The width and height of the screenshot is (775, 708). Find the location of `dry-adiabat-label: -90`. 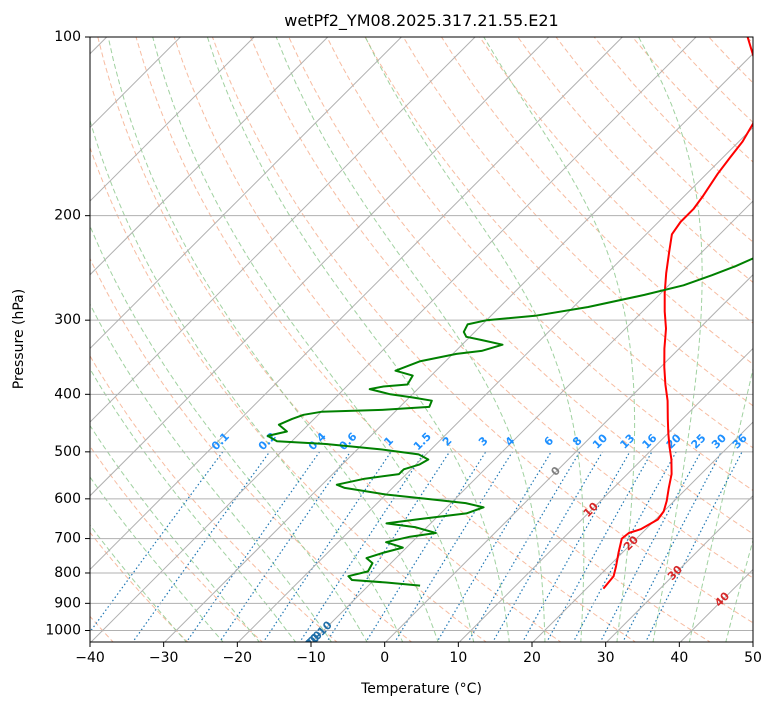

dry-adiabat-label: -90 is located at coordinates (310, 642).